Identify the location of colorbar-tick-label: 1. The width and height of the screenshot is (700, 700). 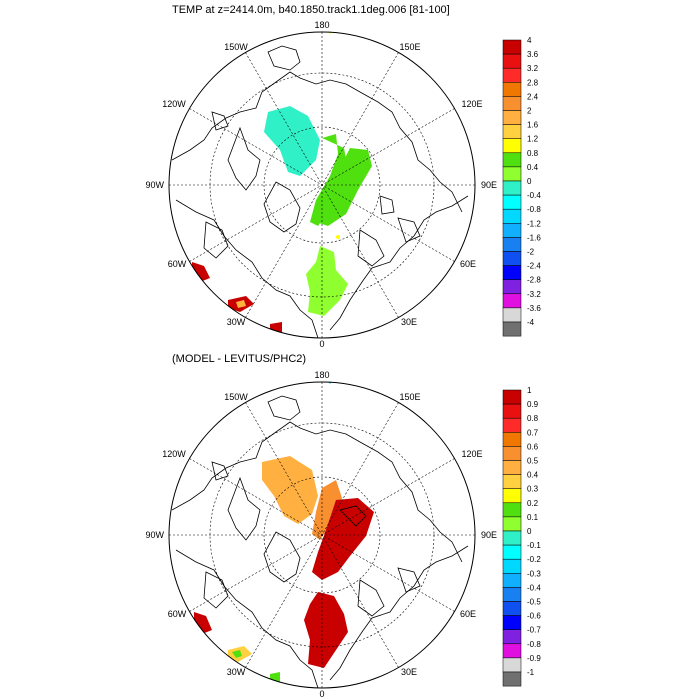
(529, 390).